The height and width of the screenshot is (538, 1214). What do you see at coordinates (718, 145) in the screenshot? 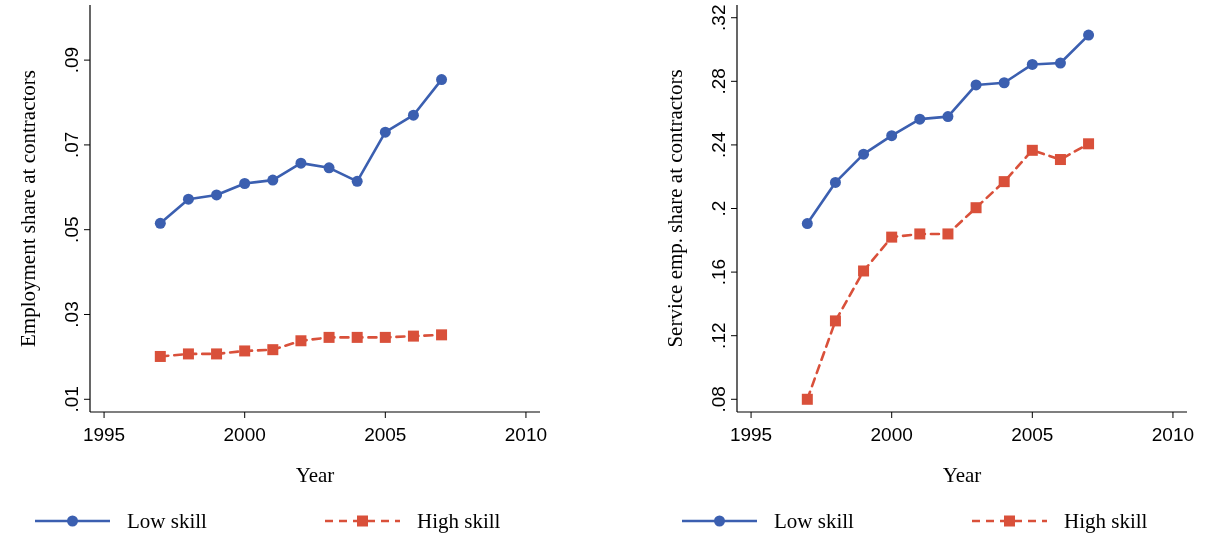
I see `y-tick-label: .24` at bounding box center [718, 145].